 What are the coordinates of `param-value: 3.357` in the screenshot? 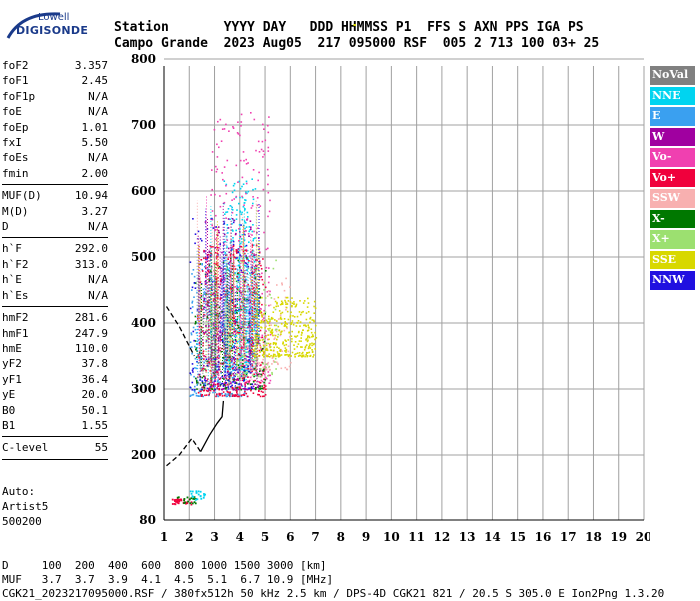 It's located at (91, 65).